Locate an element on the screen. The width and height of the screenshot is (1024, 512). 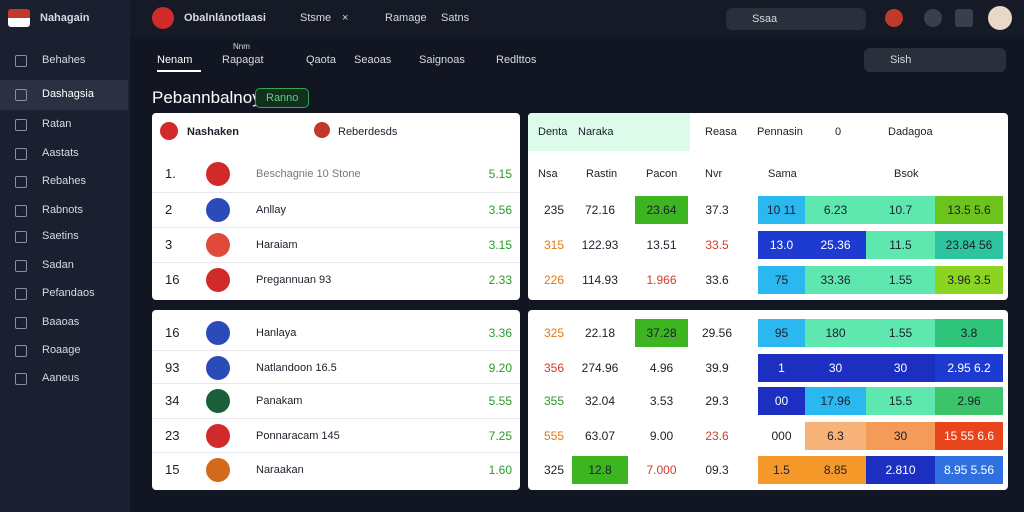
brand-logo is located at coordinates (19, 18).